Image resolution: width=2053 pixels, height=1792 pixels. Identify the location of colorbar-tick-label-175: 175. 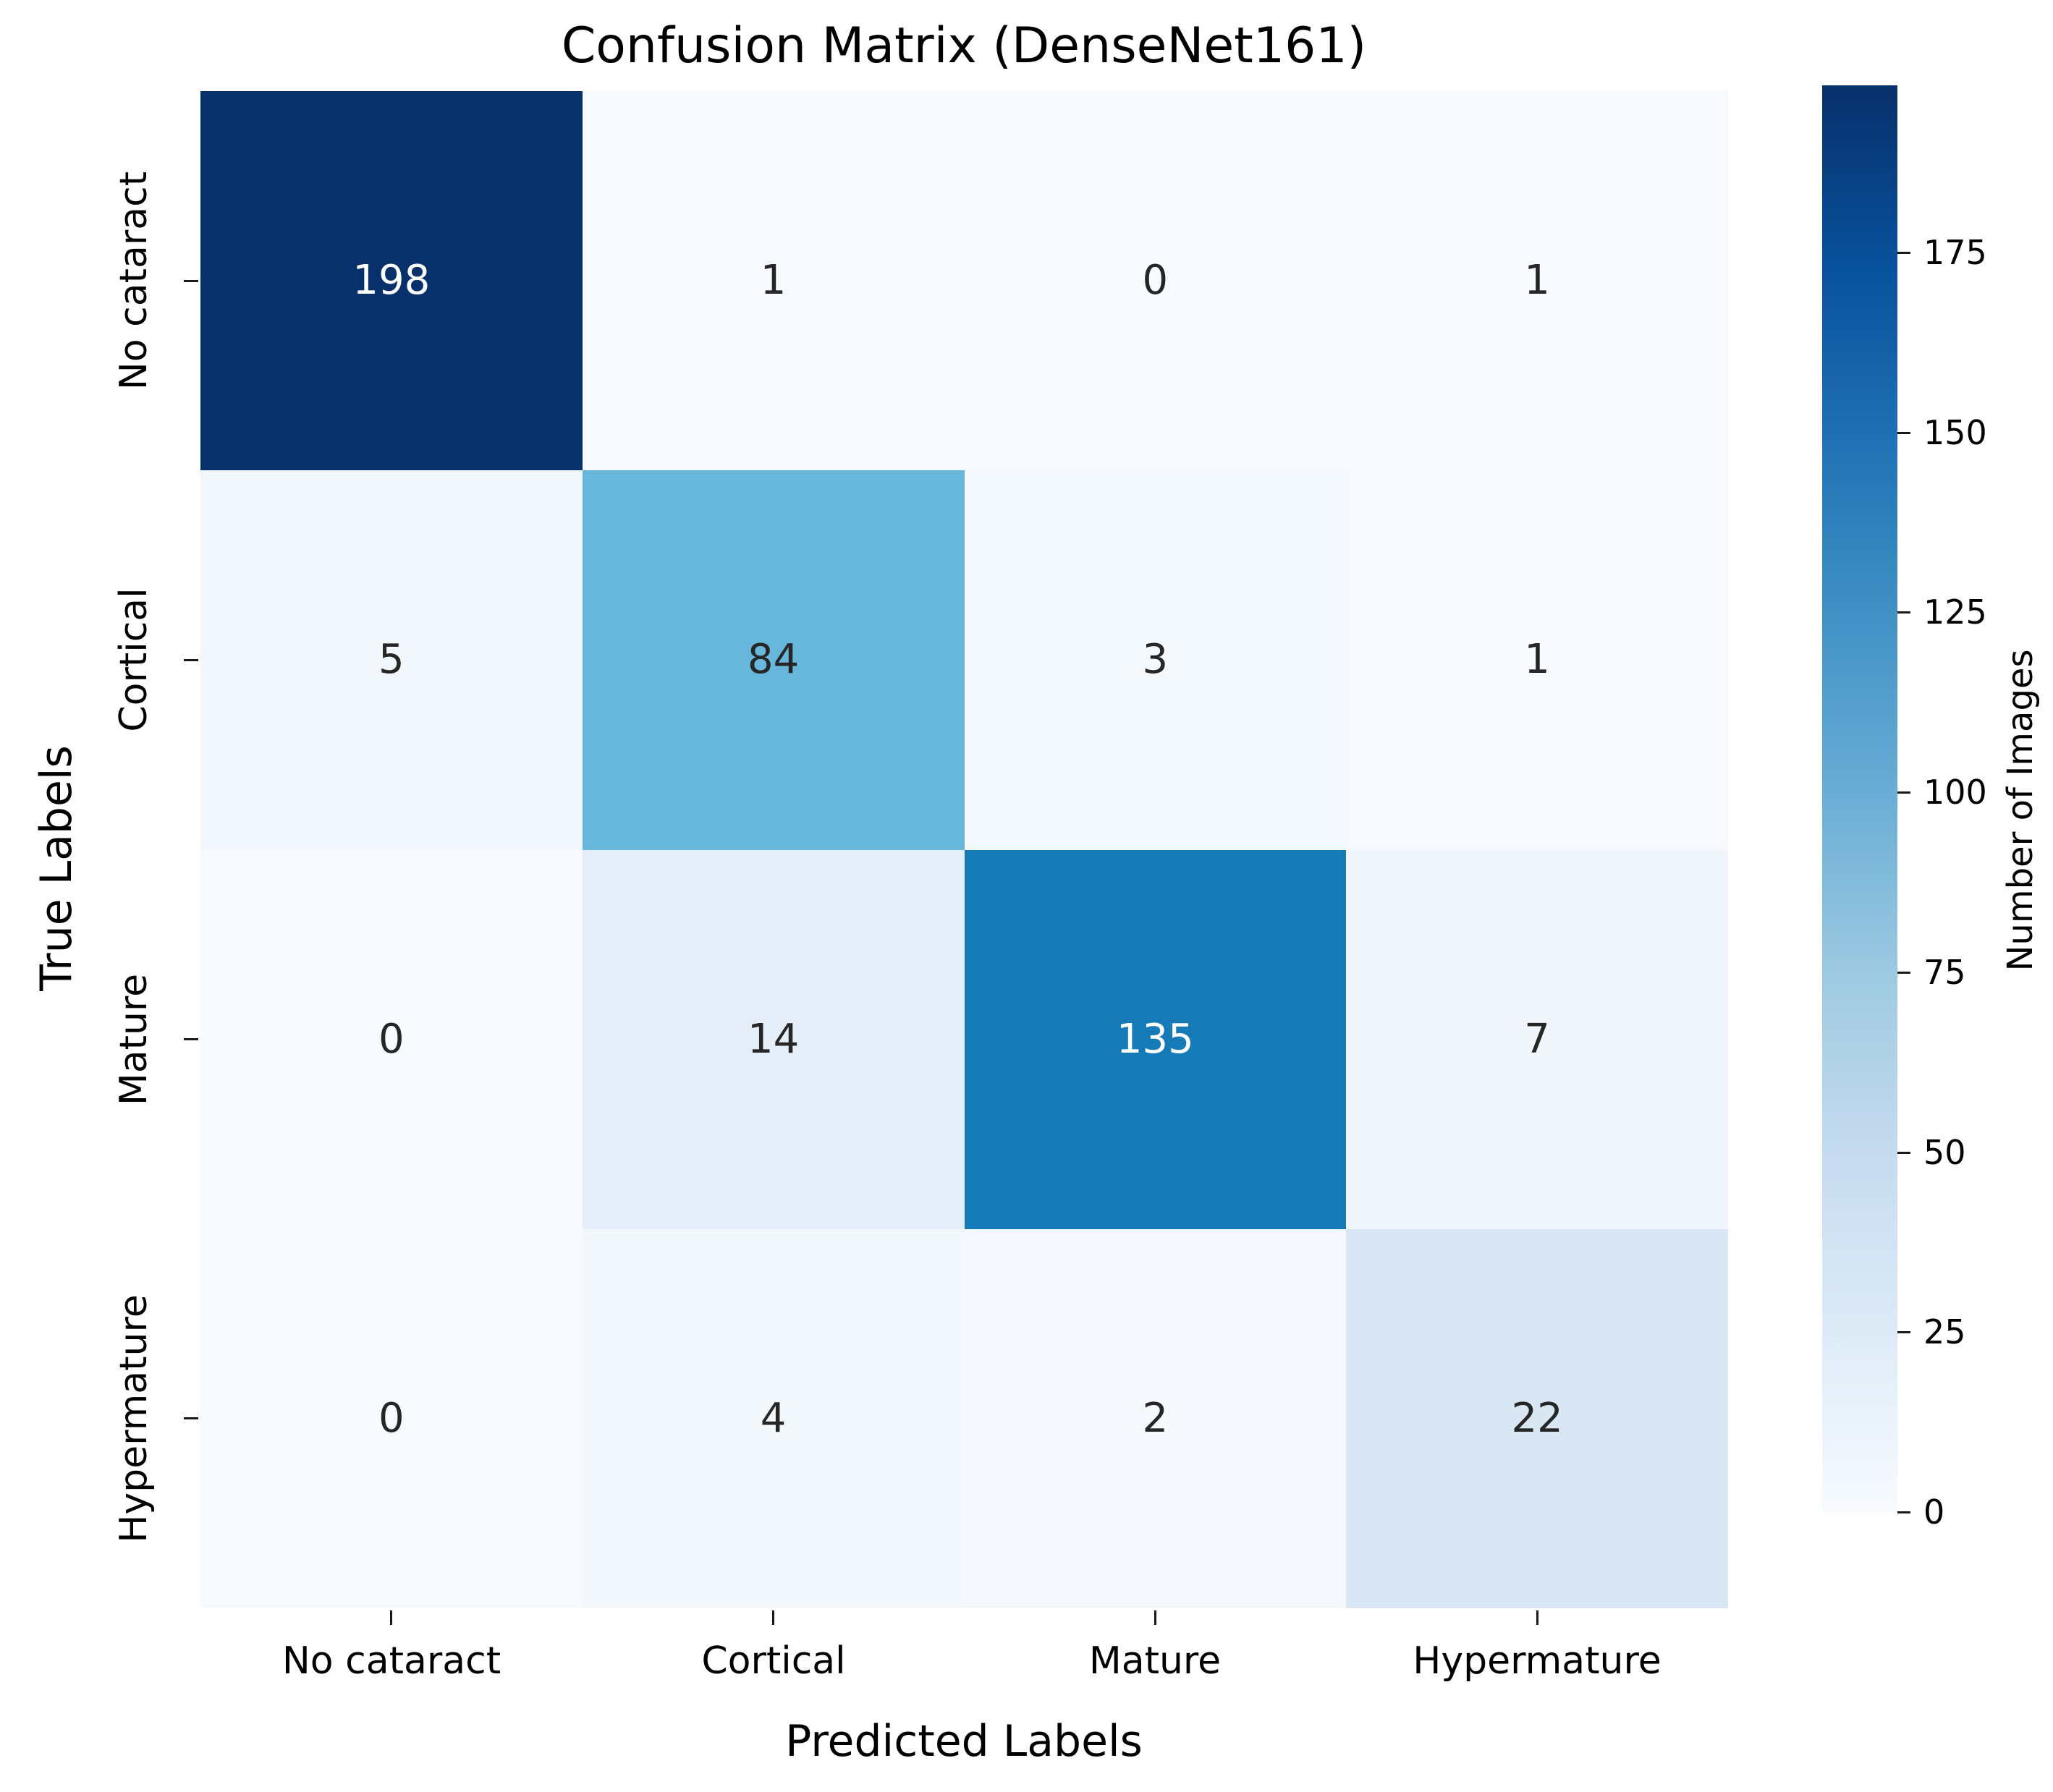
(1955, 252).